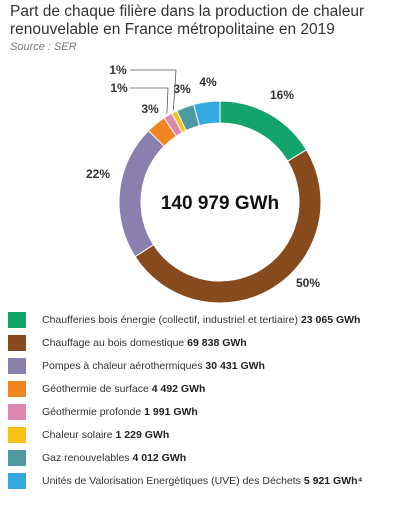 This screenshot has width=407, height=507. Describe the element at coordinates (235, 366) in the screenshot. I see `legend-series-value: 30 431 GWh` at that location.